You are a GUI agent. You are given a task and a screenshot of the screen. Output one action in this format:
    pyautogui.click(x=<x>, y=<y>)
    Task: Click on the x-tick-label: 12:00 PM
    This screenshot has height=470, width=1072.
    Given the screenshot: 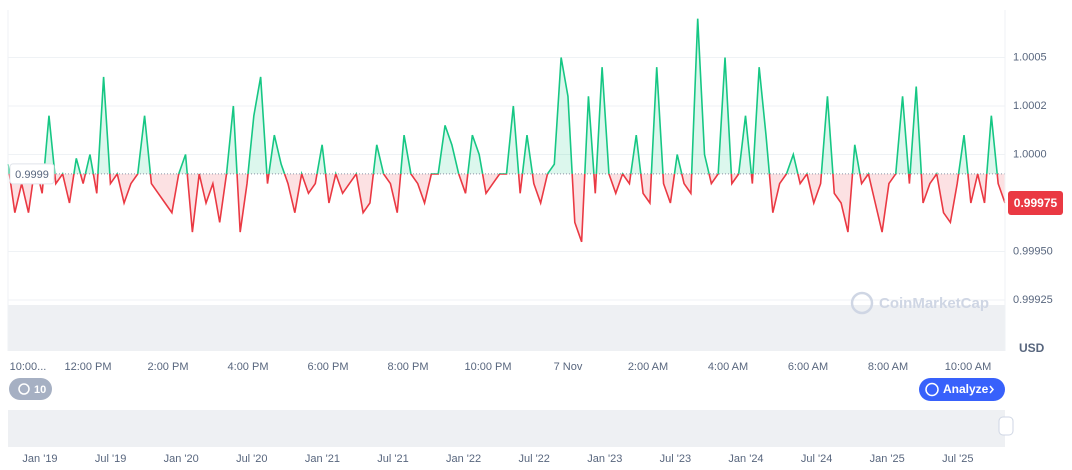 What is the action you would take?
    pyautogui.click(x=87, y=367)
    